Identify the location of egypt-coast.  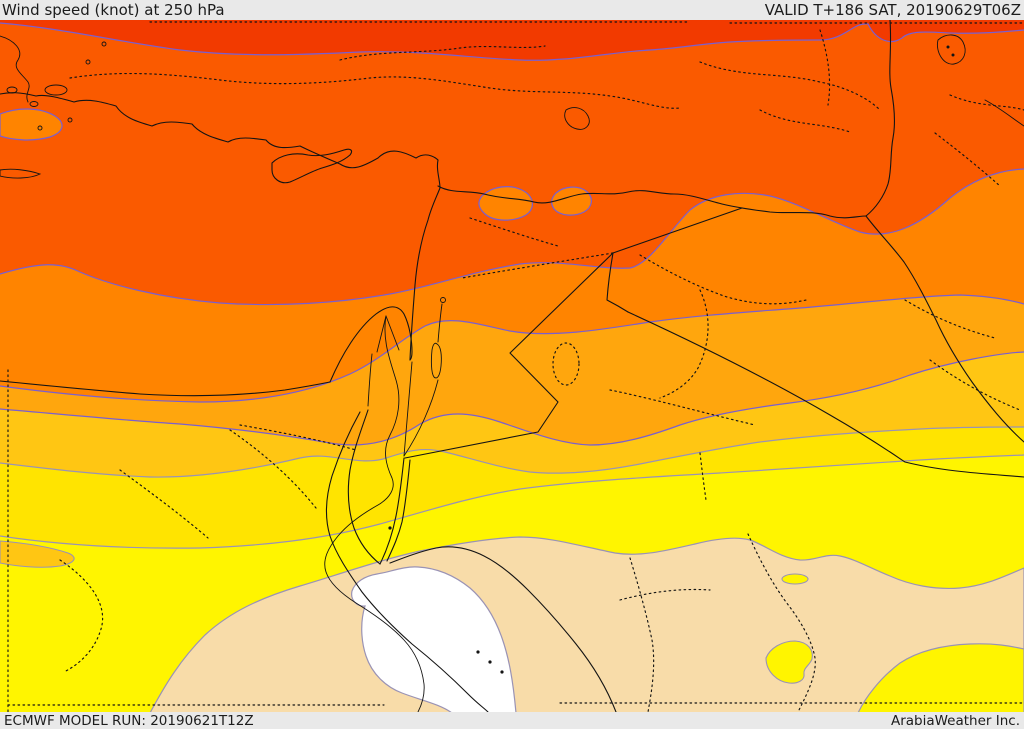
(165, 388).